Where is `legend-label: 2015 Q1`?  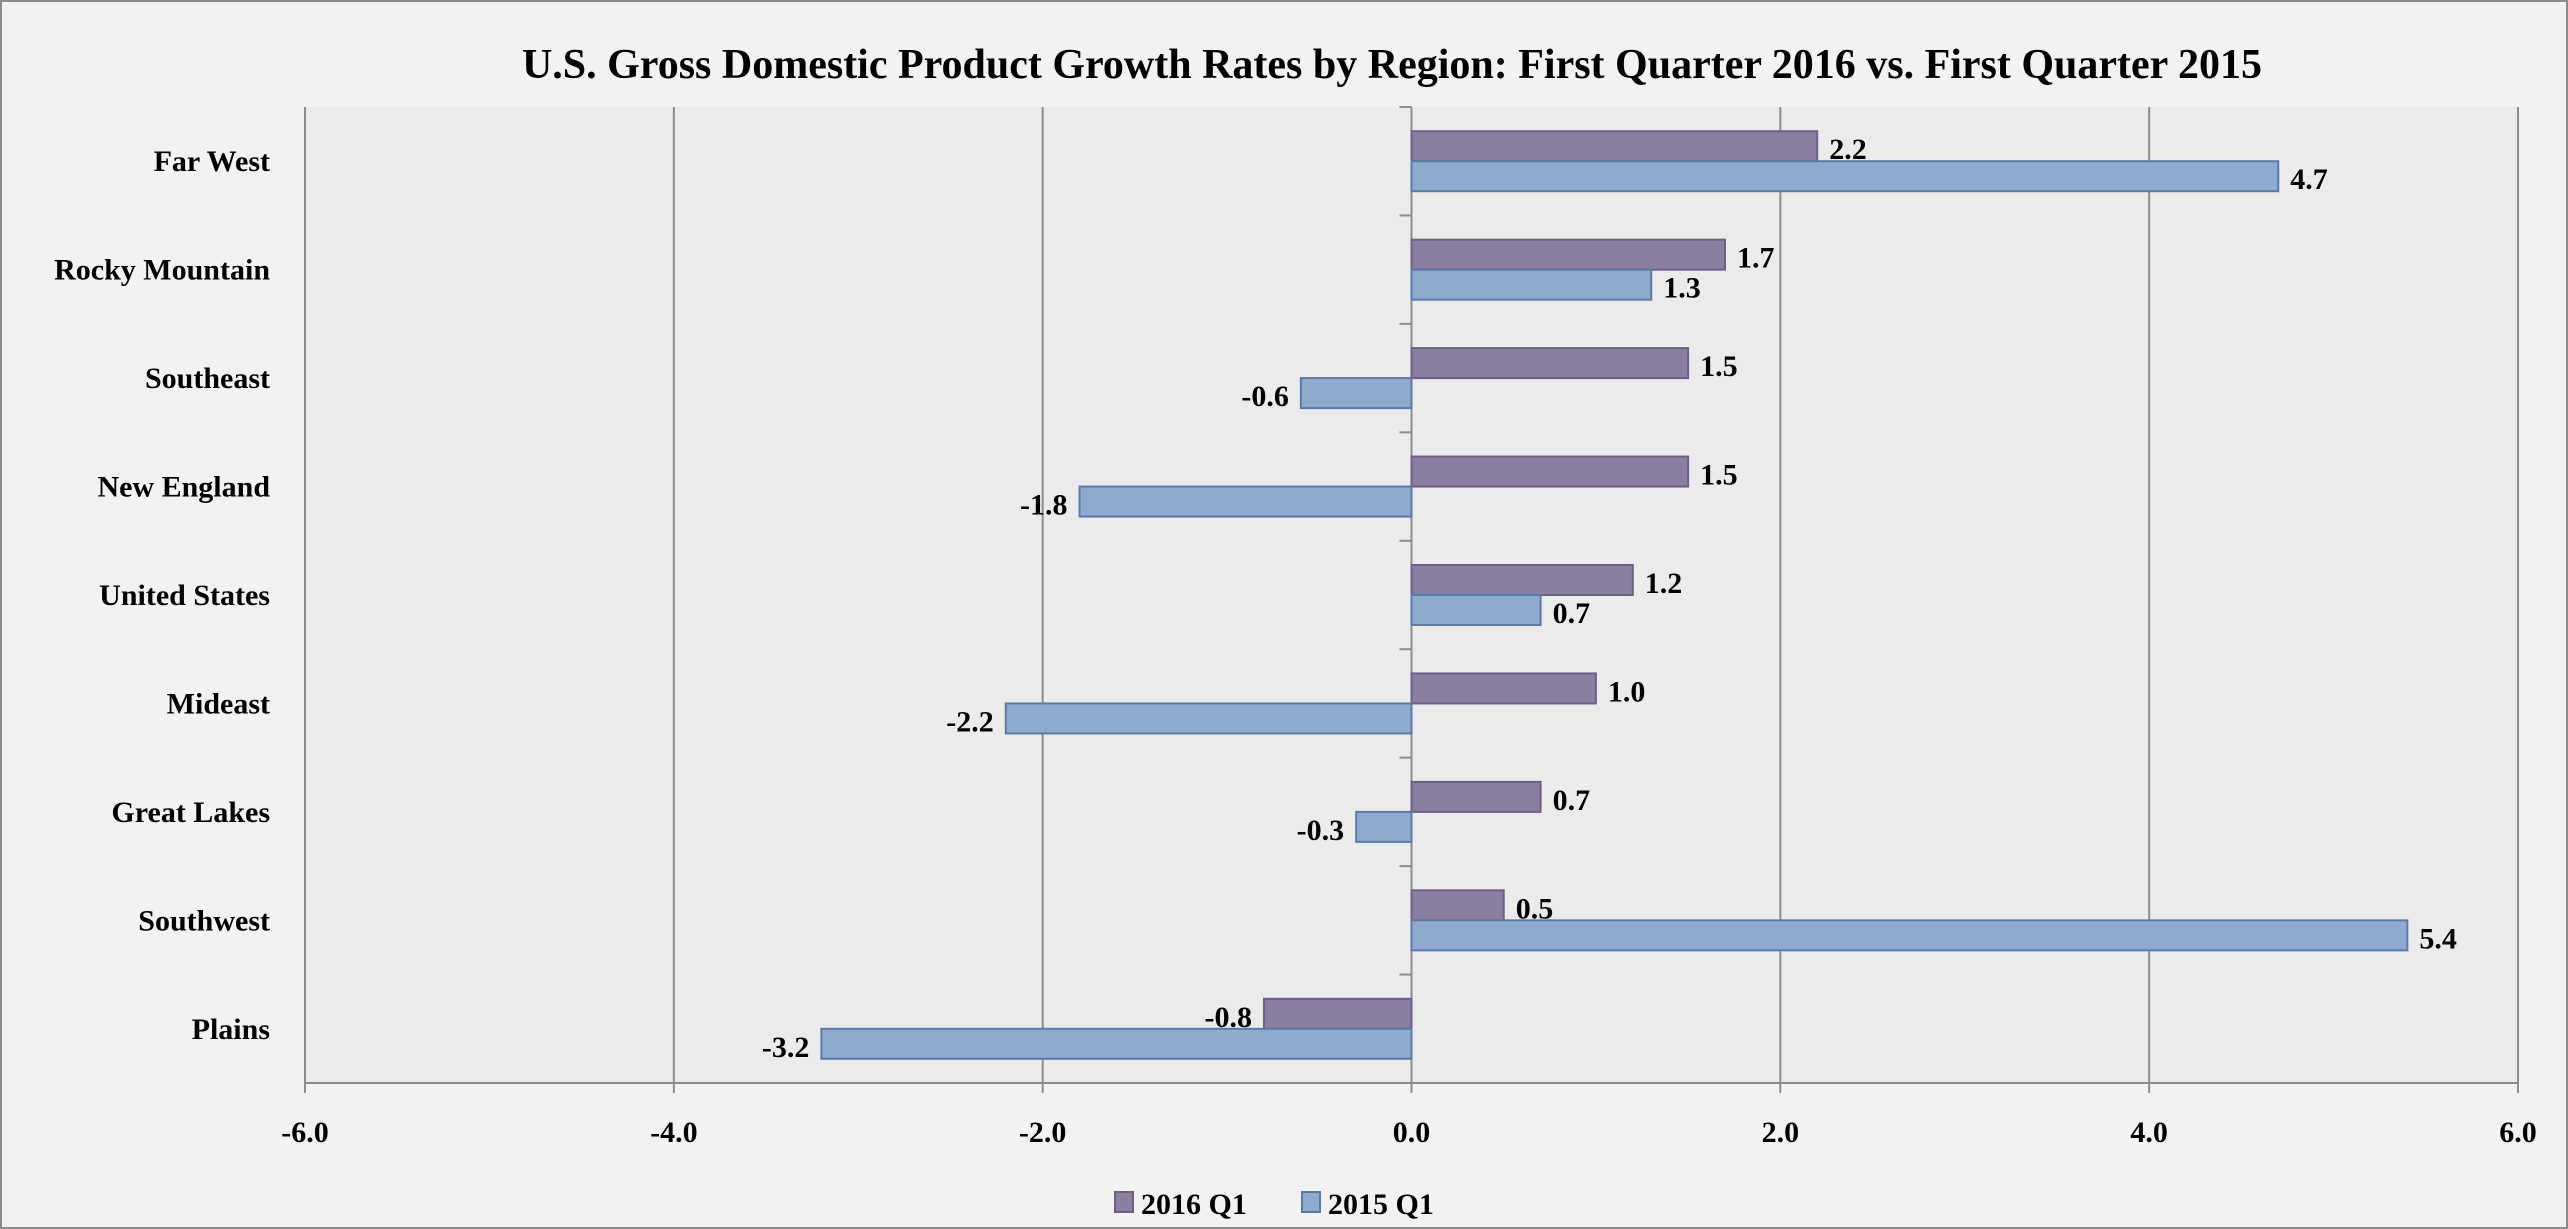 legend-label: 2015 Q1 is located at coordinates (1381, 1204).